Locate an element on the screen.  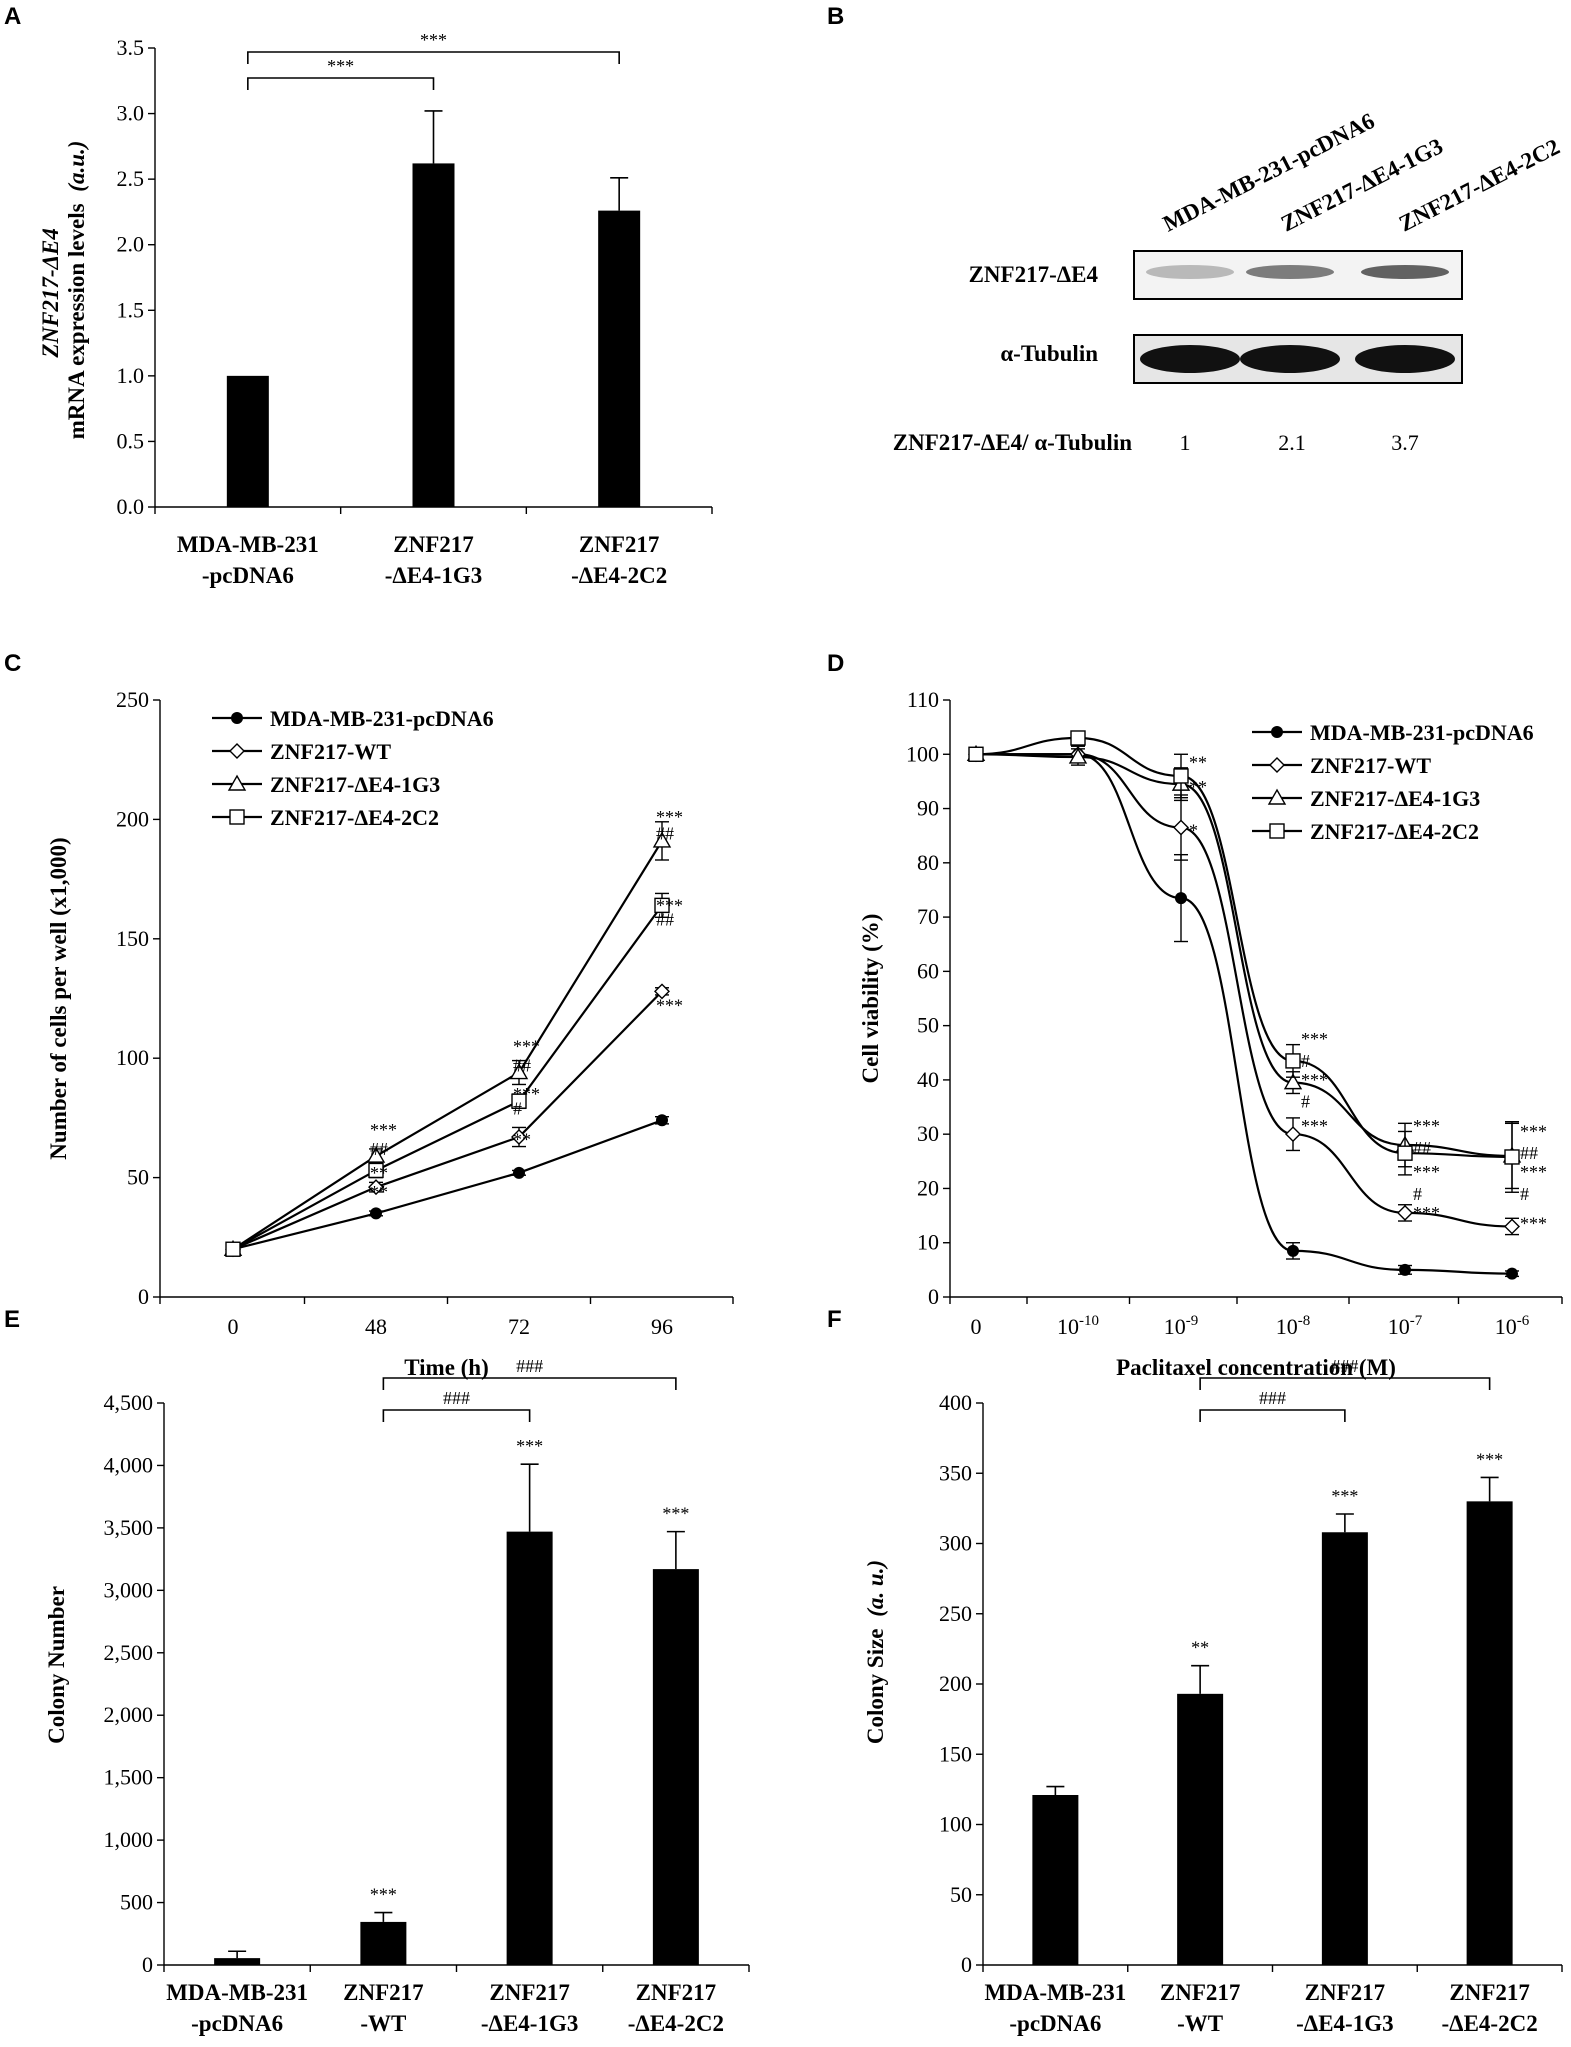
znf217-bands is located at coordinates (1297, 272).